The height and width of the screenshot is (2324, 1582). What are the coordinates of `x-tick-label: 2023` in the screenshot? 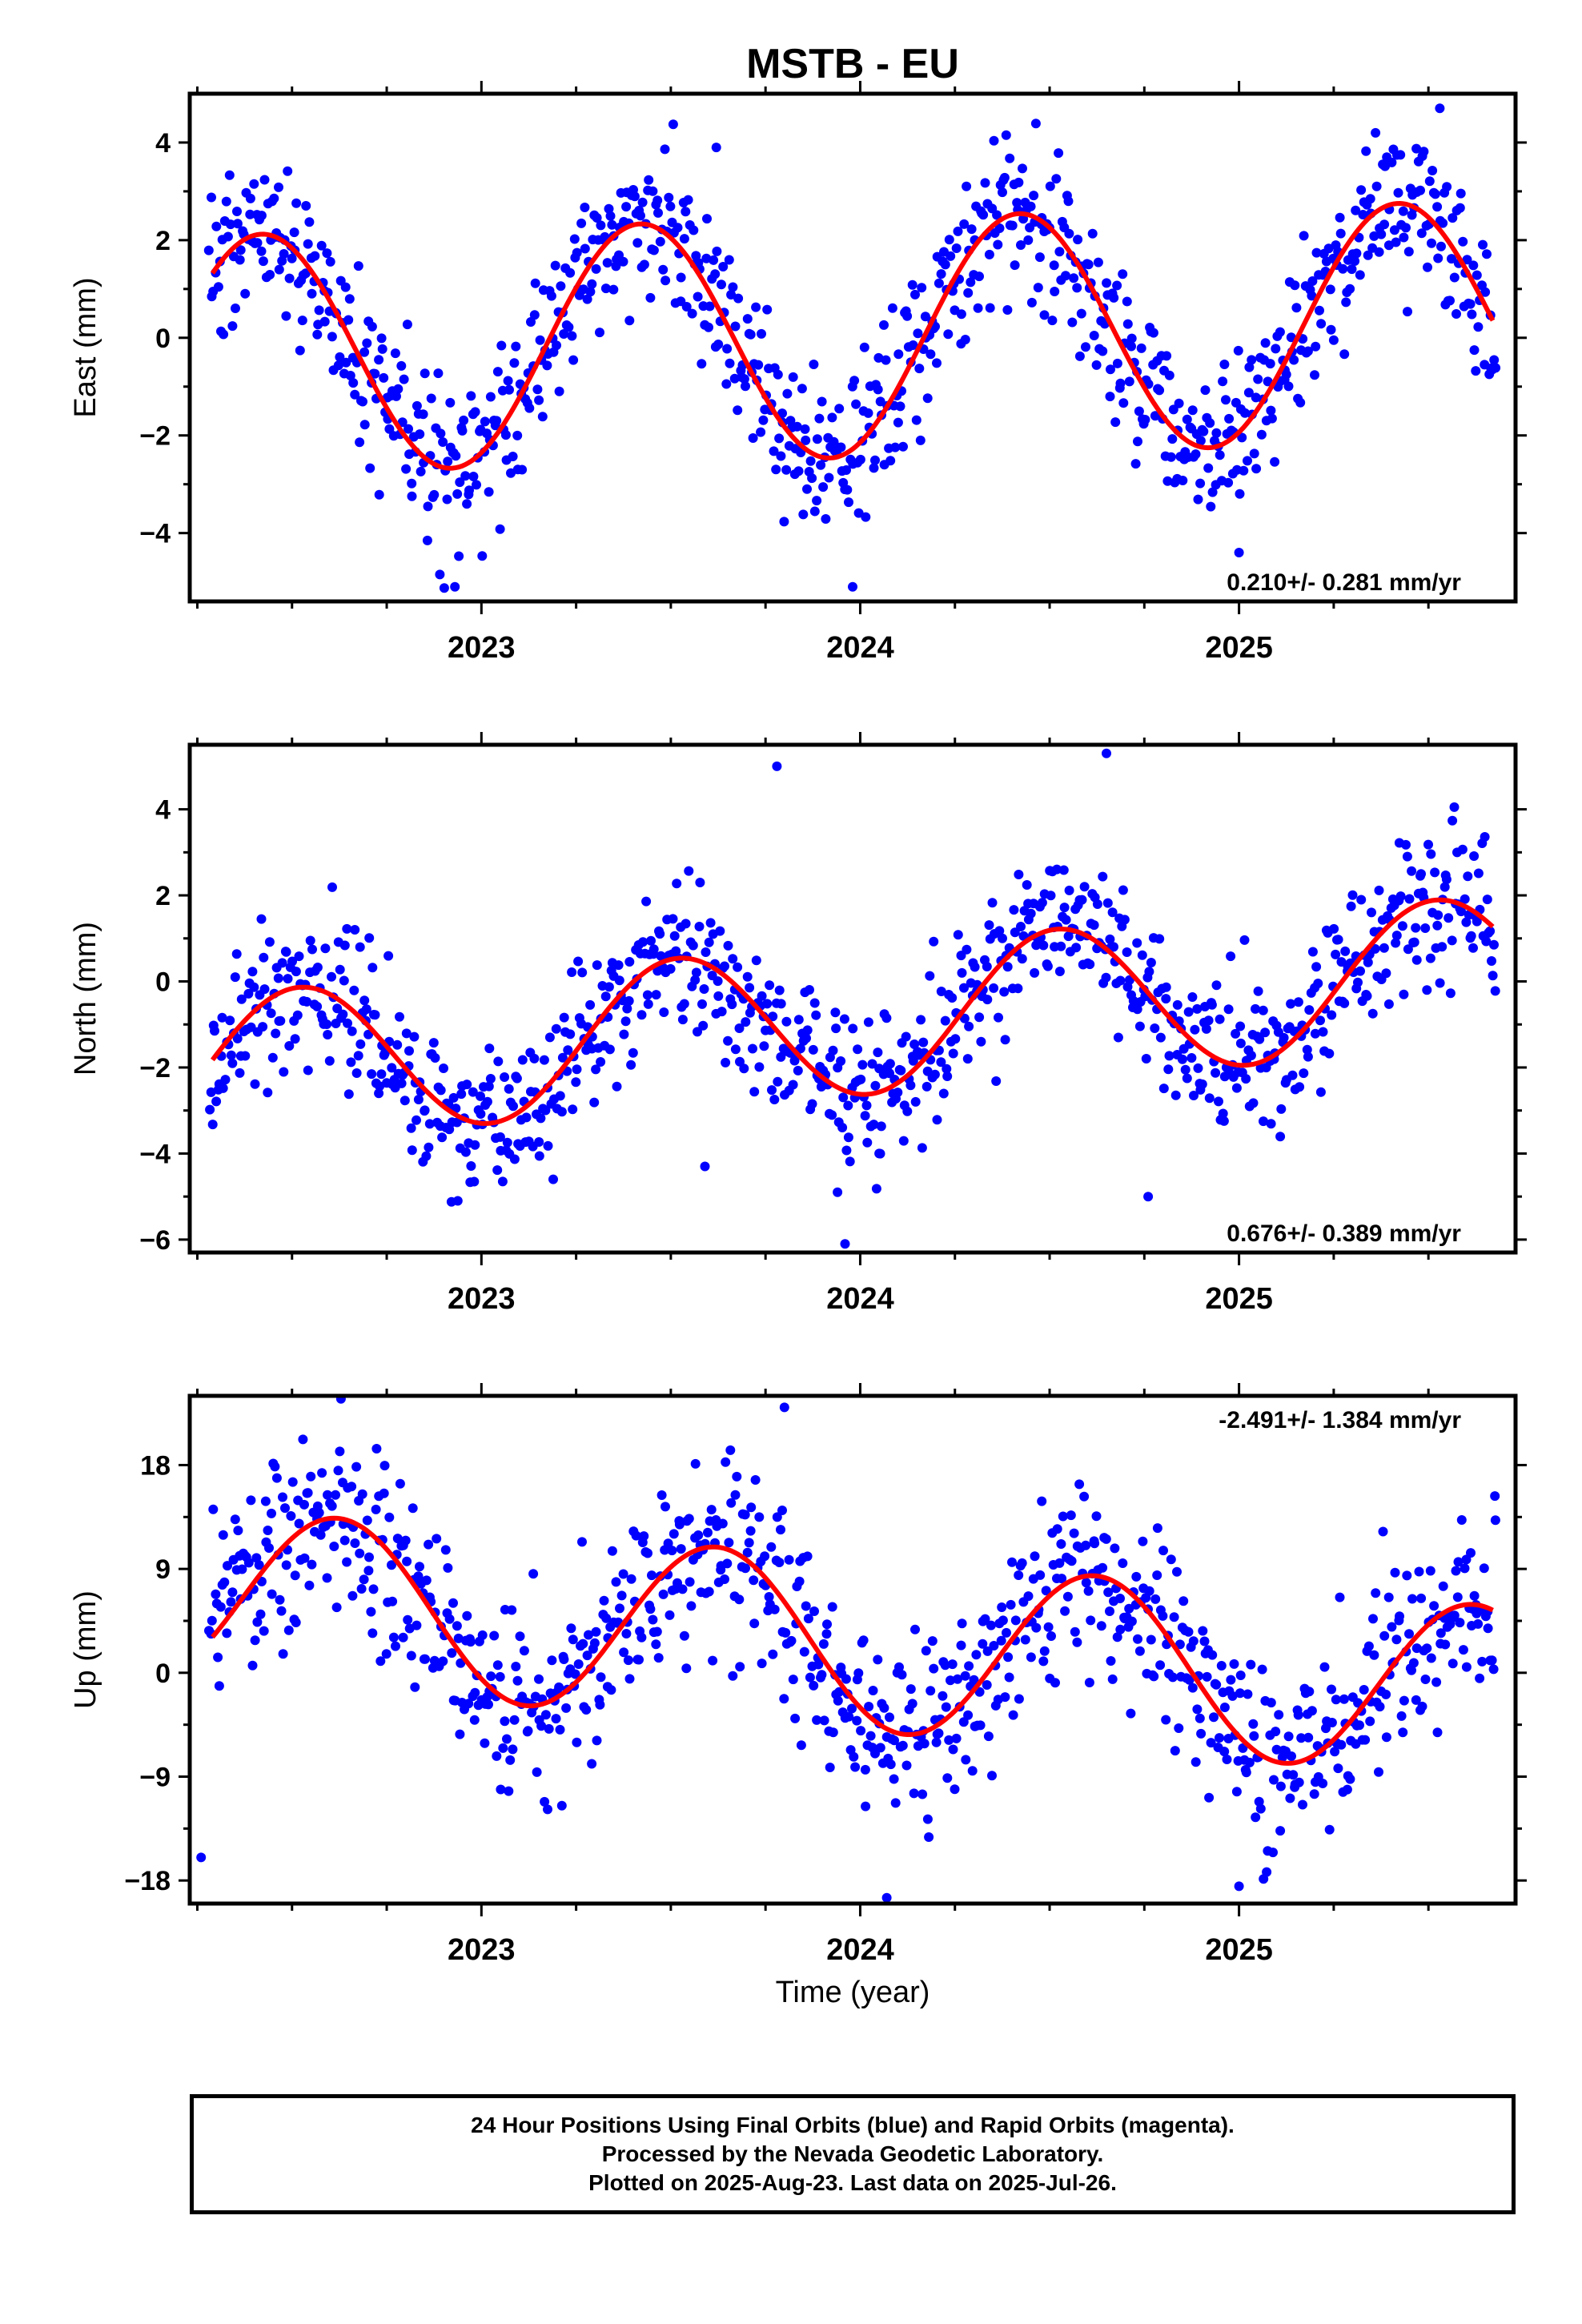 It's located at (482, 648).